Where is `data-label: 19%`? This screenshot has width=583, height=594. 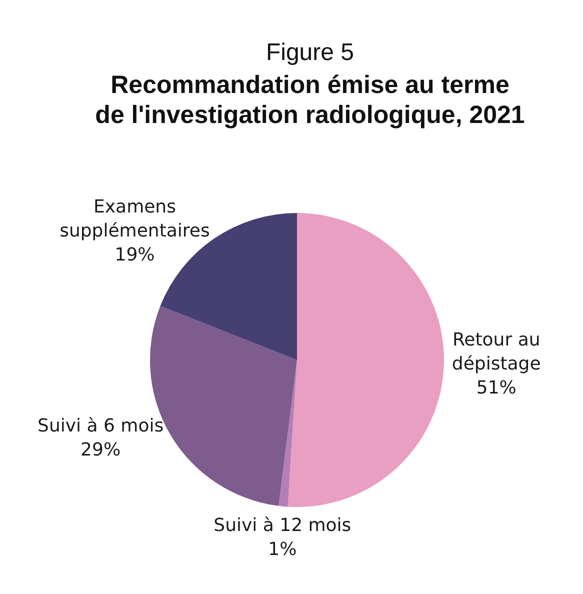
data-label: 19% is located at coordinates (134, 255).